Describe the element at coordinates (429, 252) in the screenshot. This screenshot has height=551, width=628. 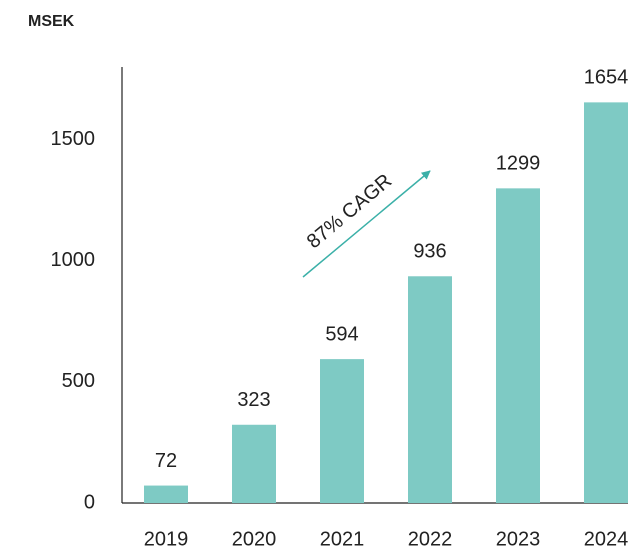
I see `value-label: 936` at that location.